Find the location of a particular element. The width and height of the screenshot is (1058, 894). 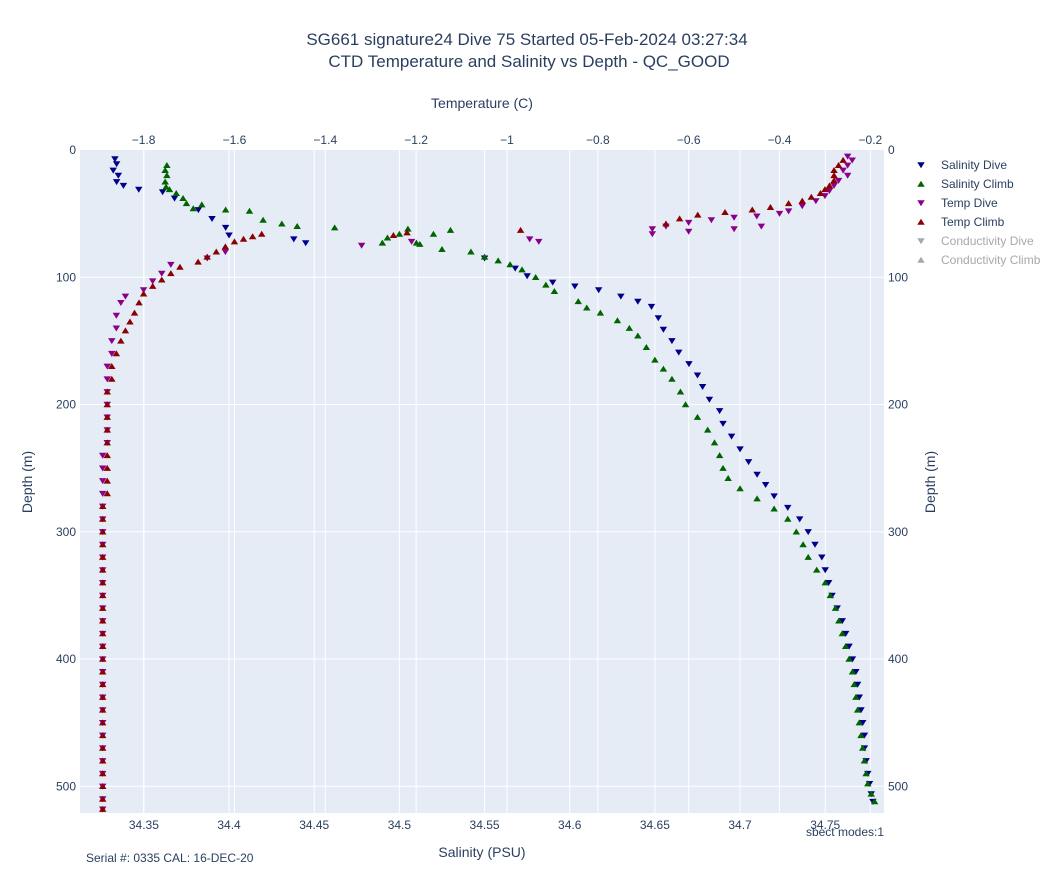

temperature-tick-label: −1 is located at coordinates (507, 140).